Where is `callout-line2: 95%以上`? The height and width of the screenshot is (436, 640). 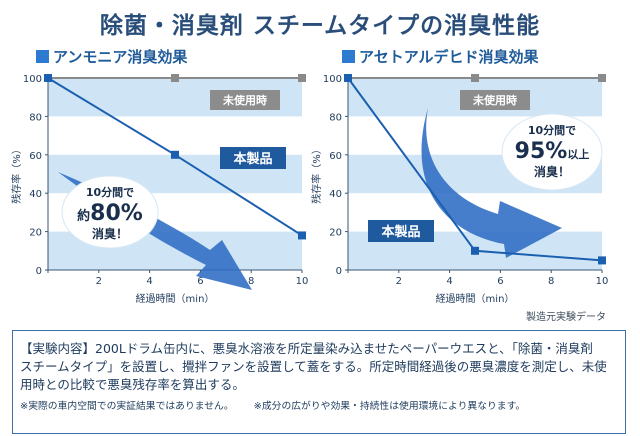 callout-line2: 95%以上 is located at coordinates (552, 151).